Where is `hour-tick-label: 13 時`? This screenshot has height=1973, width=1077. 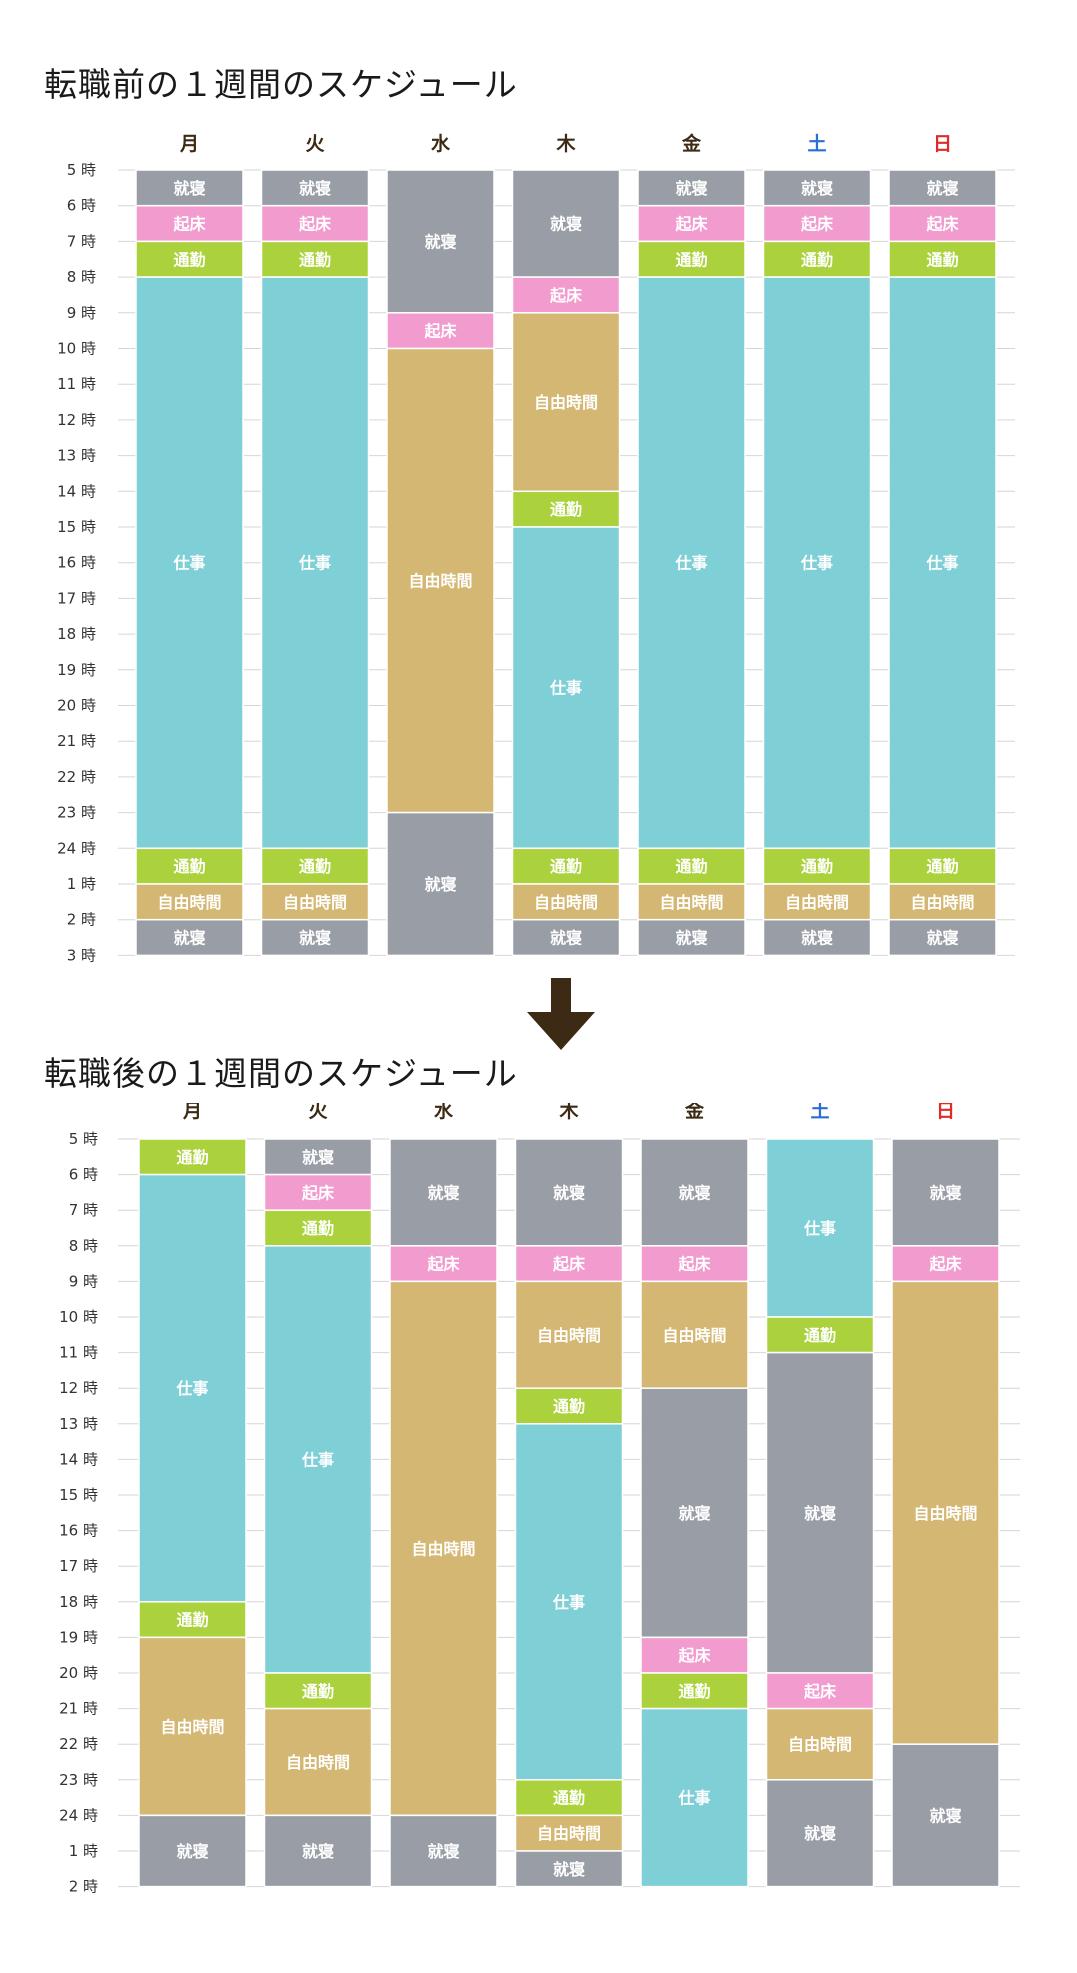 hour-tick-label: 13 時 is located at coordinates (78, 1424).